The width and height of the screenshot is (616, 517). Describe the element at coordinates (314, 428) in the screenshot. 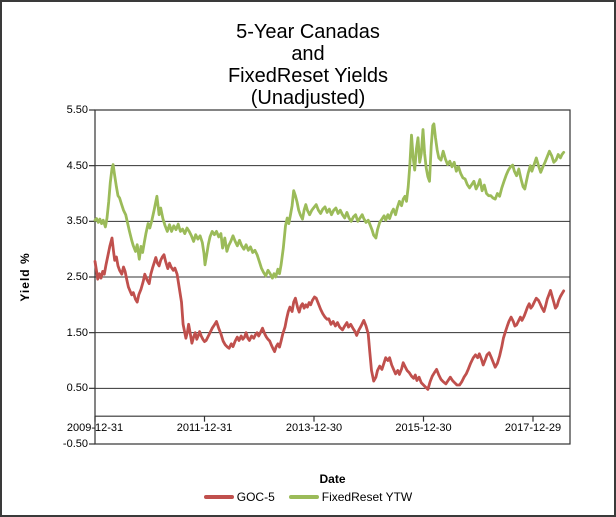

I see `x-tick-label: 2013-12-30` at that location.